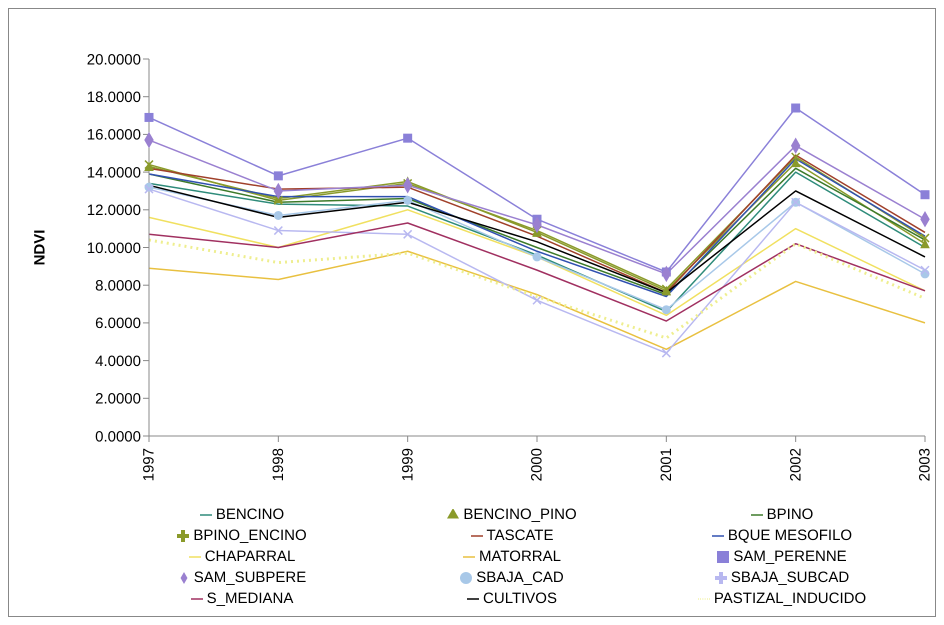 The height and width of the screenshot is (625, 944). I want to click on y-tick-label: 12.0000, so click(113, 211).